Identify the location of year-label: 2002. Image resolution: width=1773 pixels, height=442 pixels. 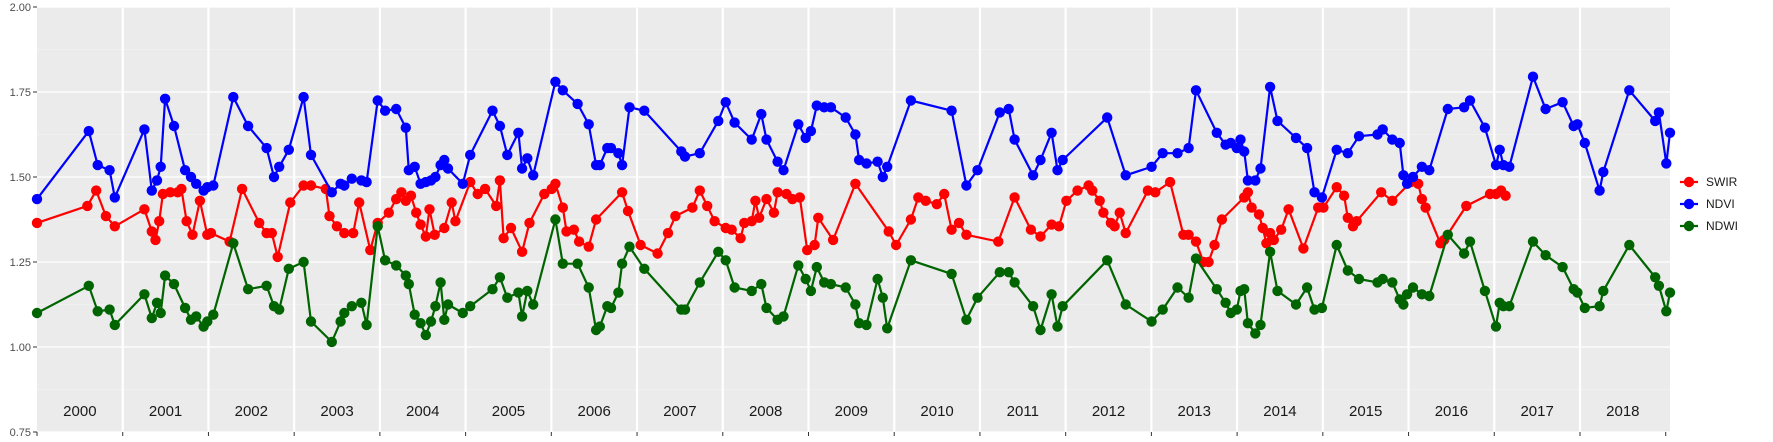
(251, 411).